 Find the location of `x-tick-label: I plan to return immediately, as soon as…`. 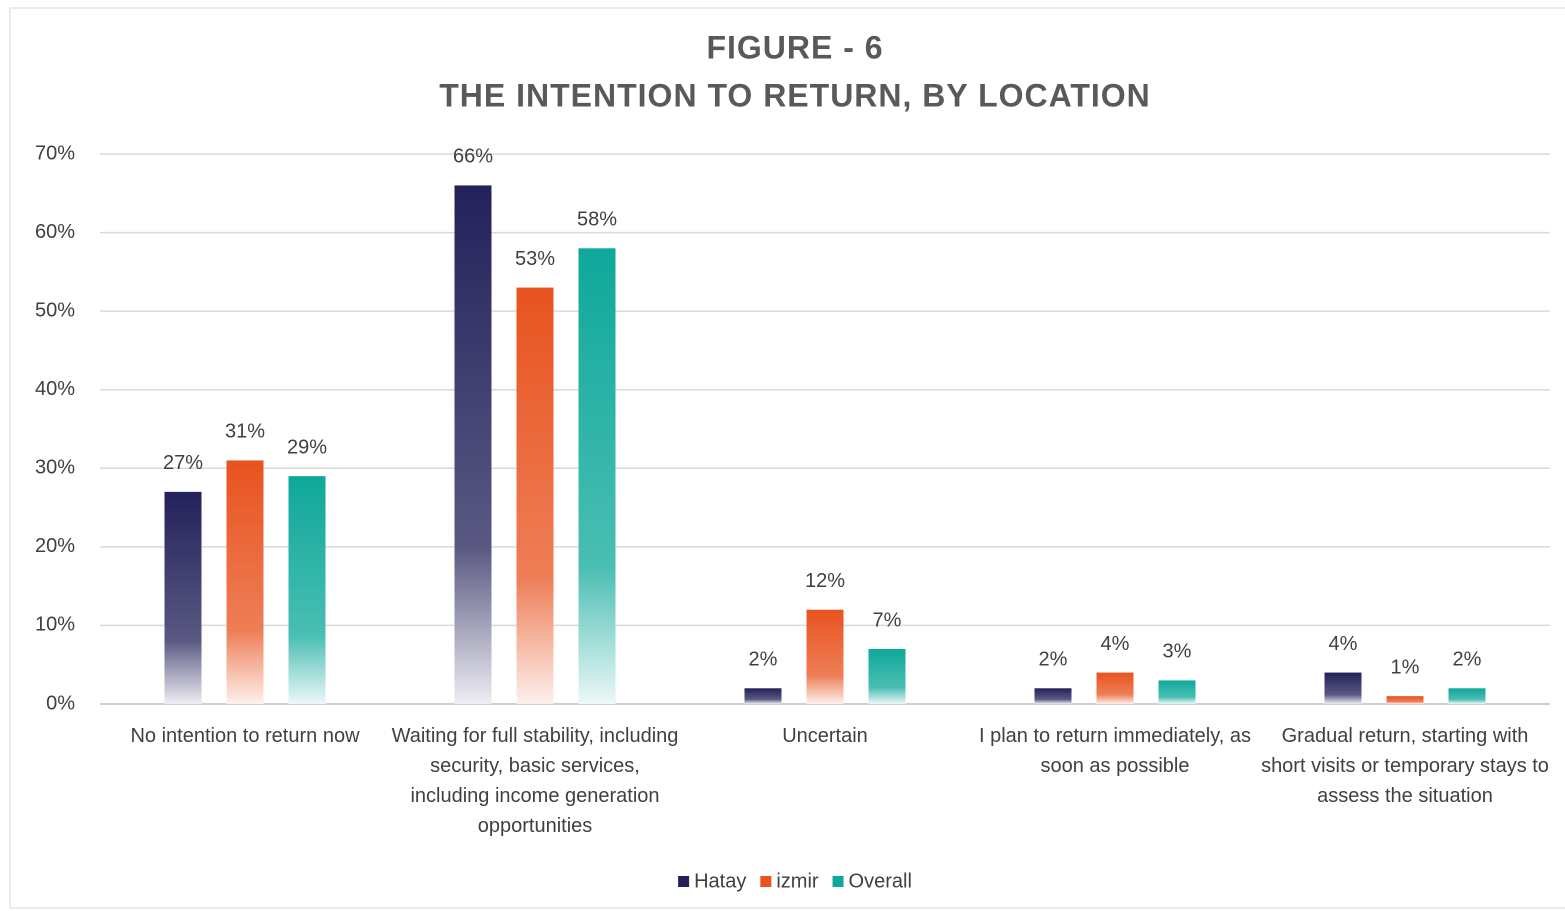

x-tick-label: I plan to return immediately, as soon as… is located at coordinates (1115, 751).